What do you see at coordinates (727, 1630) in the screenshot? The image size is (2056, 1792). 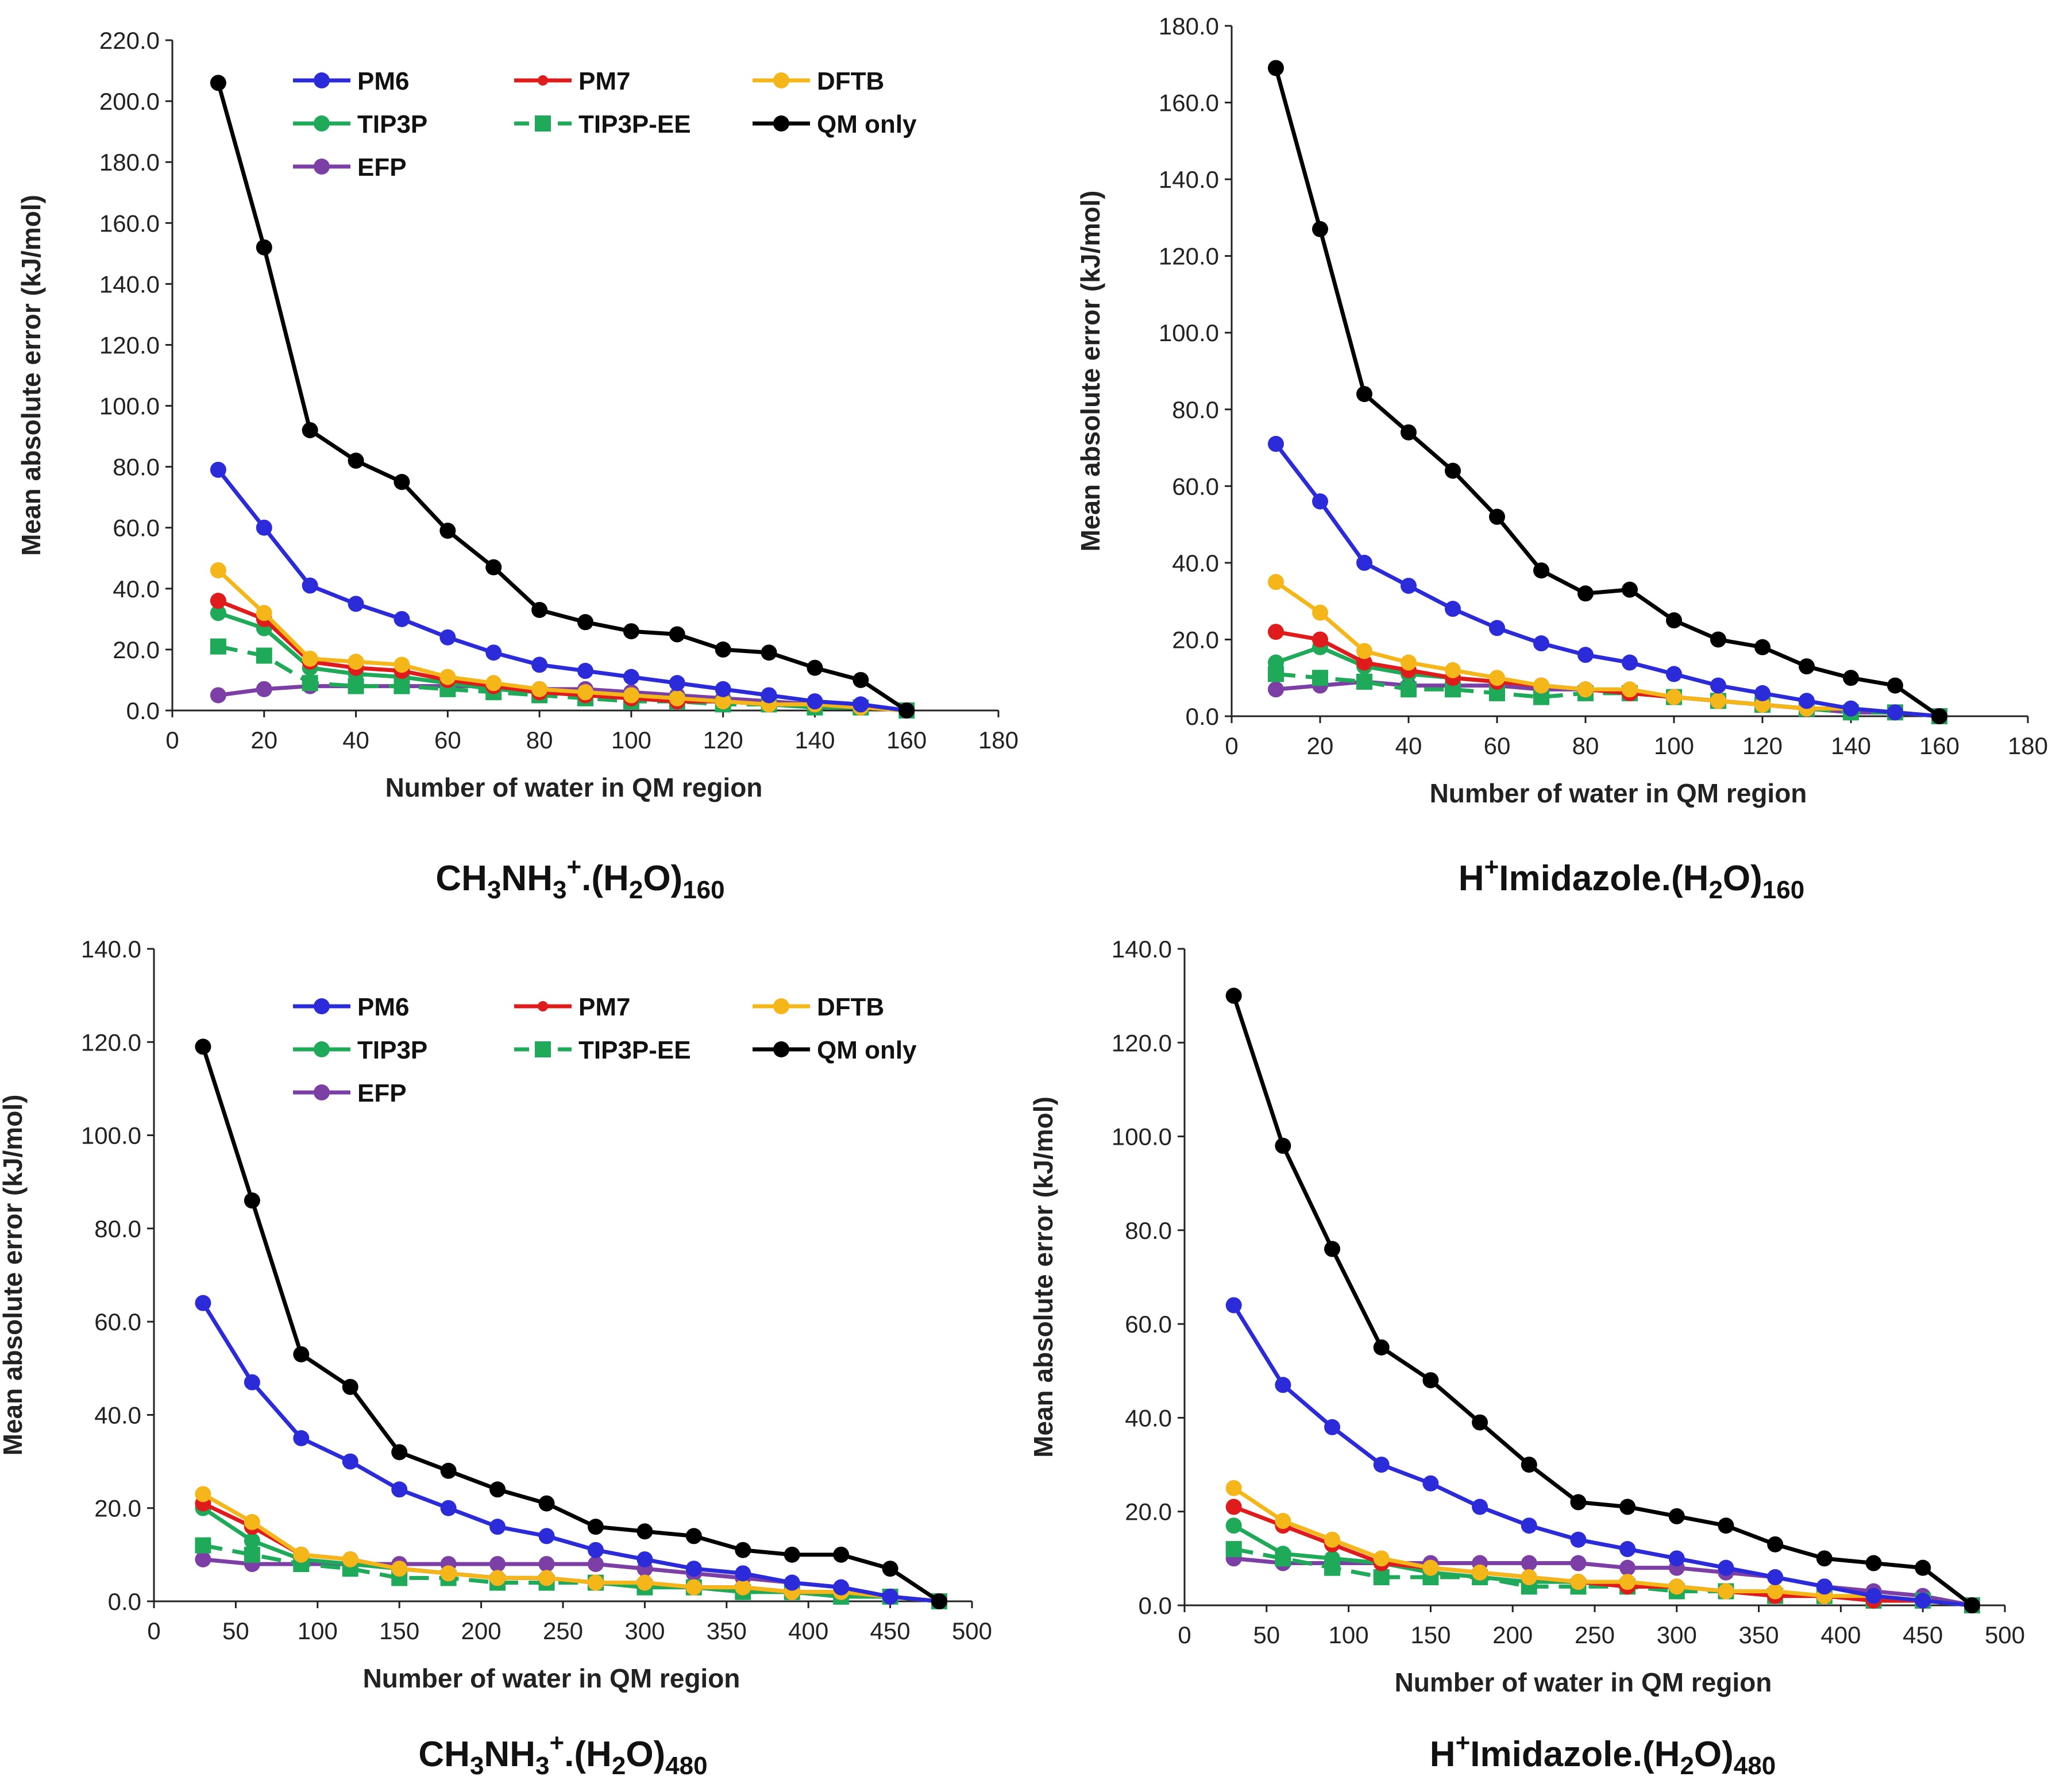 I see `x-tick-label: 350` at bounding box center [727, 1630].